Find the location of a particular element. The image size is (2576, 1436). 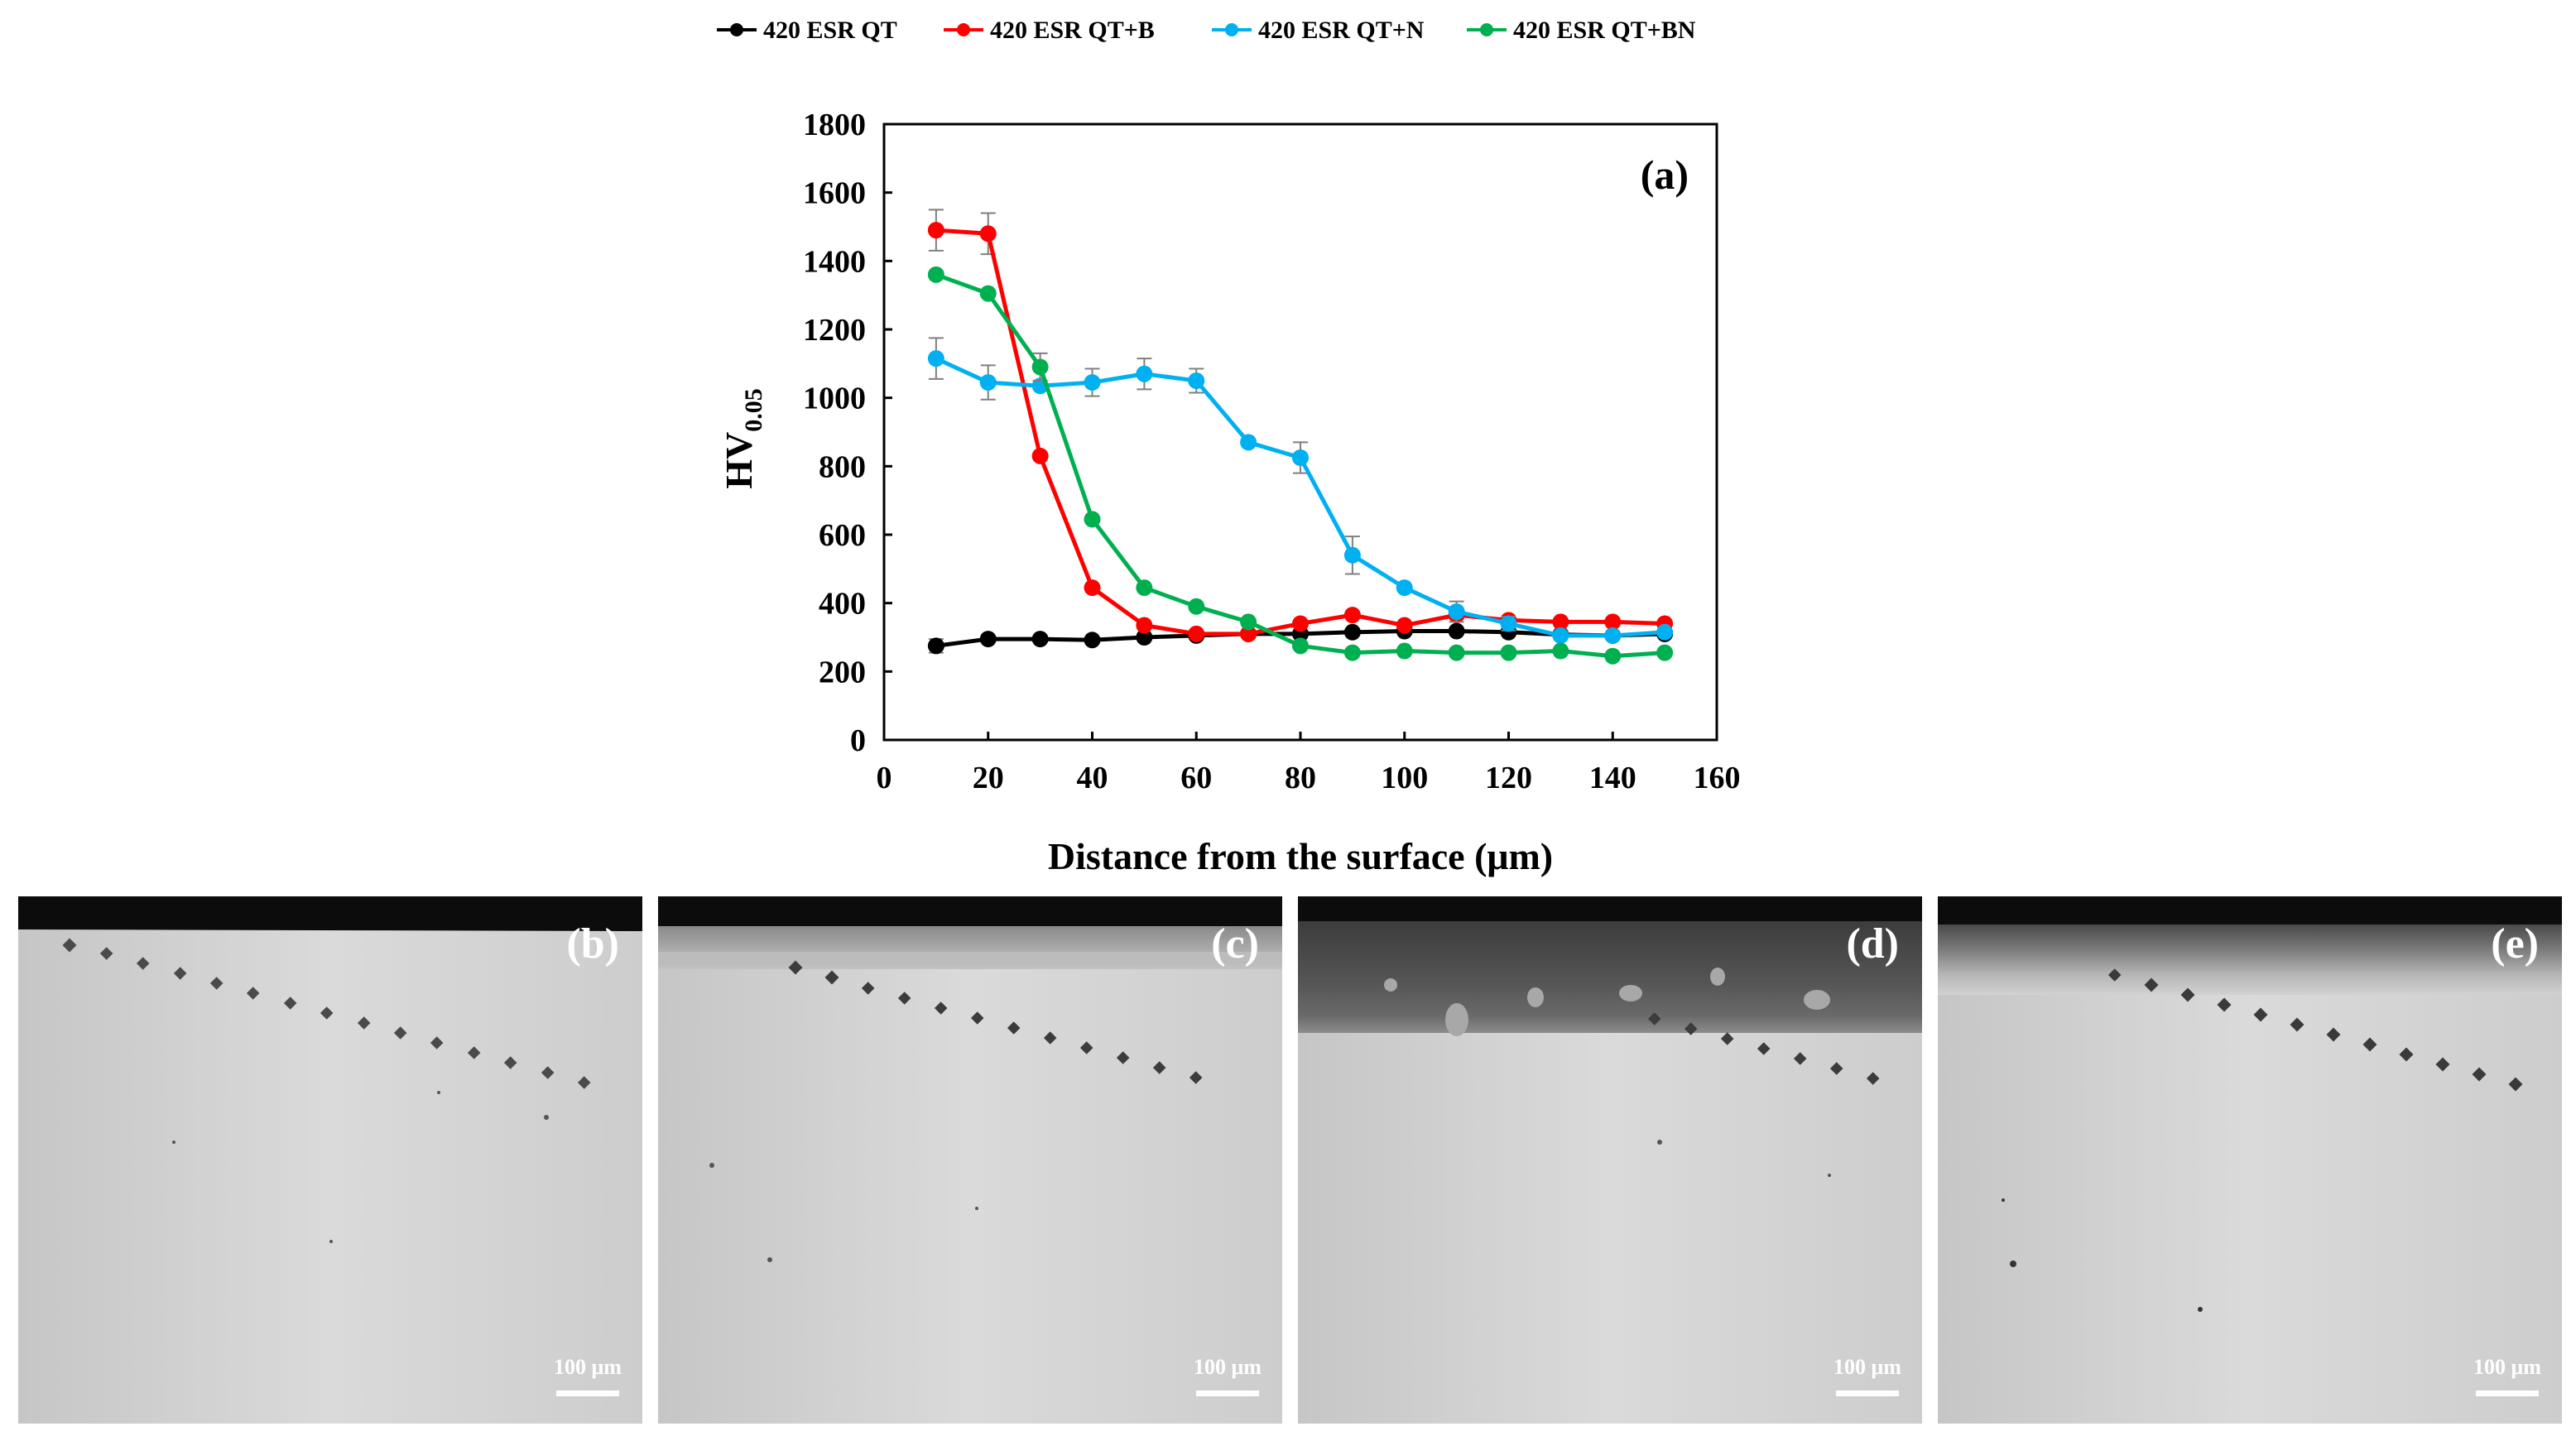

y-axis-title-main: HV is located at coordinates (739, 460).